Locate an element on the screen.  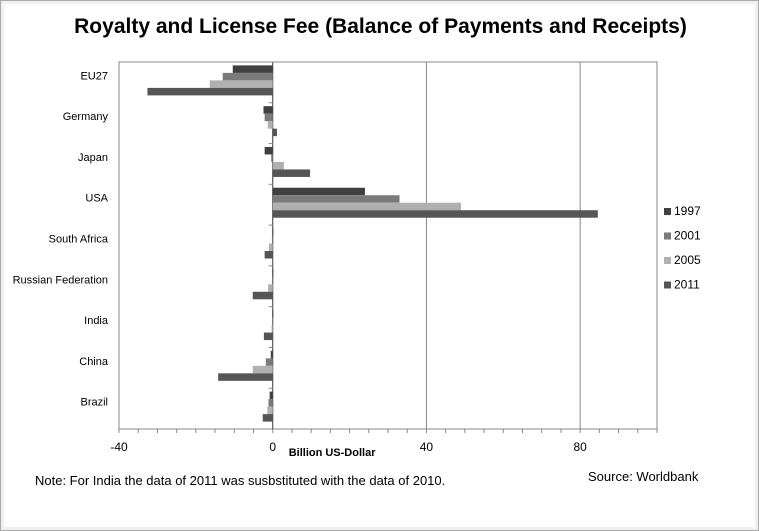
bar-2001-india is located at coordinates (272, 321).